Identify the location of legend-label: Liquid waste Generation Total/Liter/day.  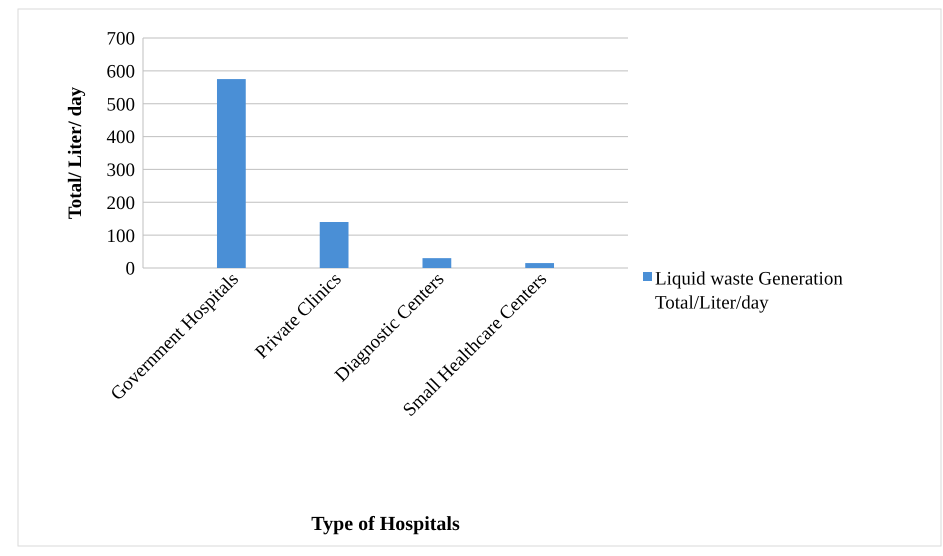
(749, 291).